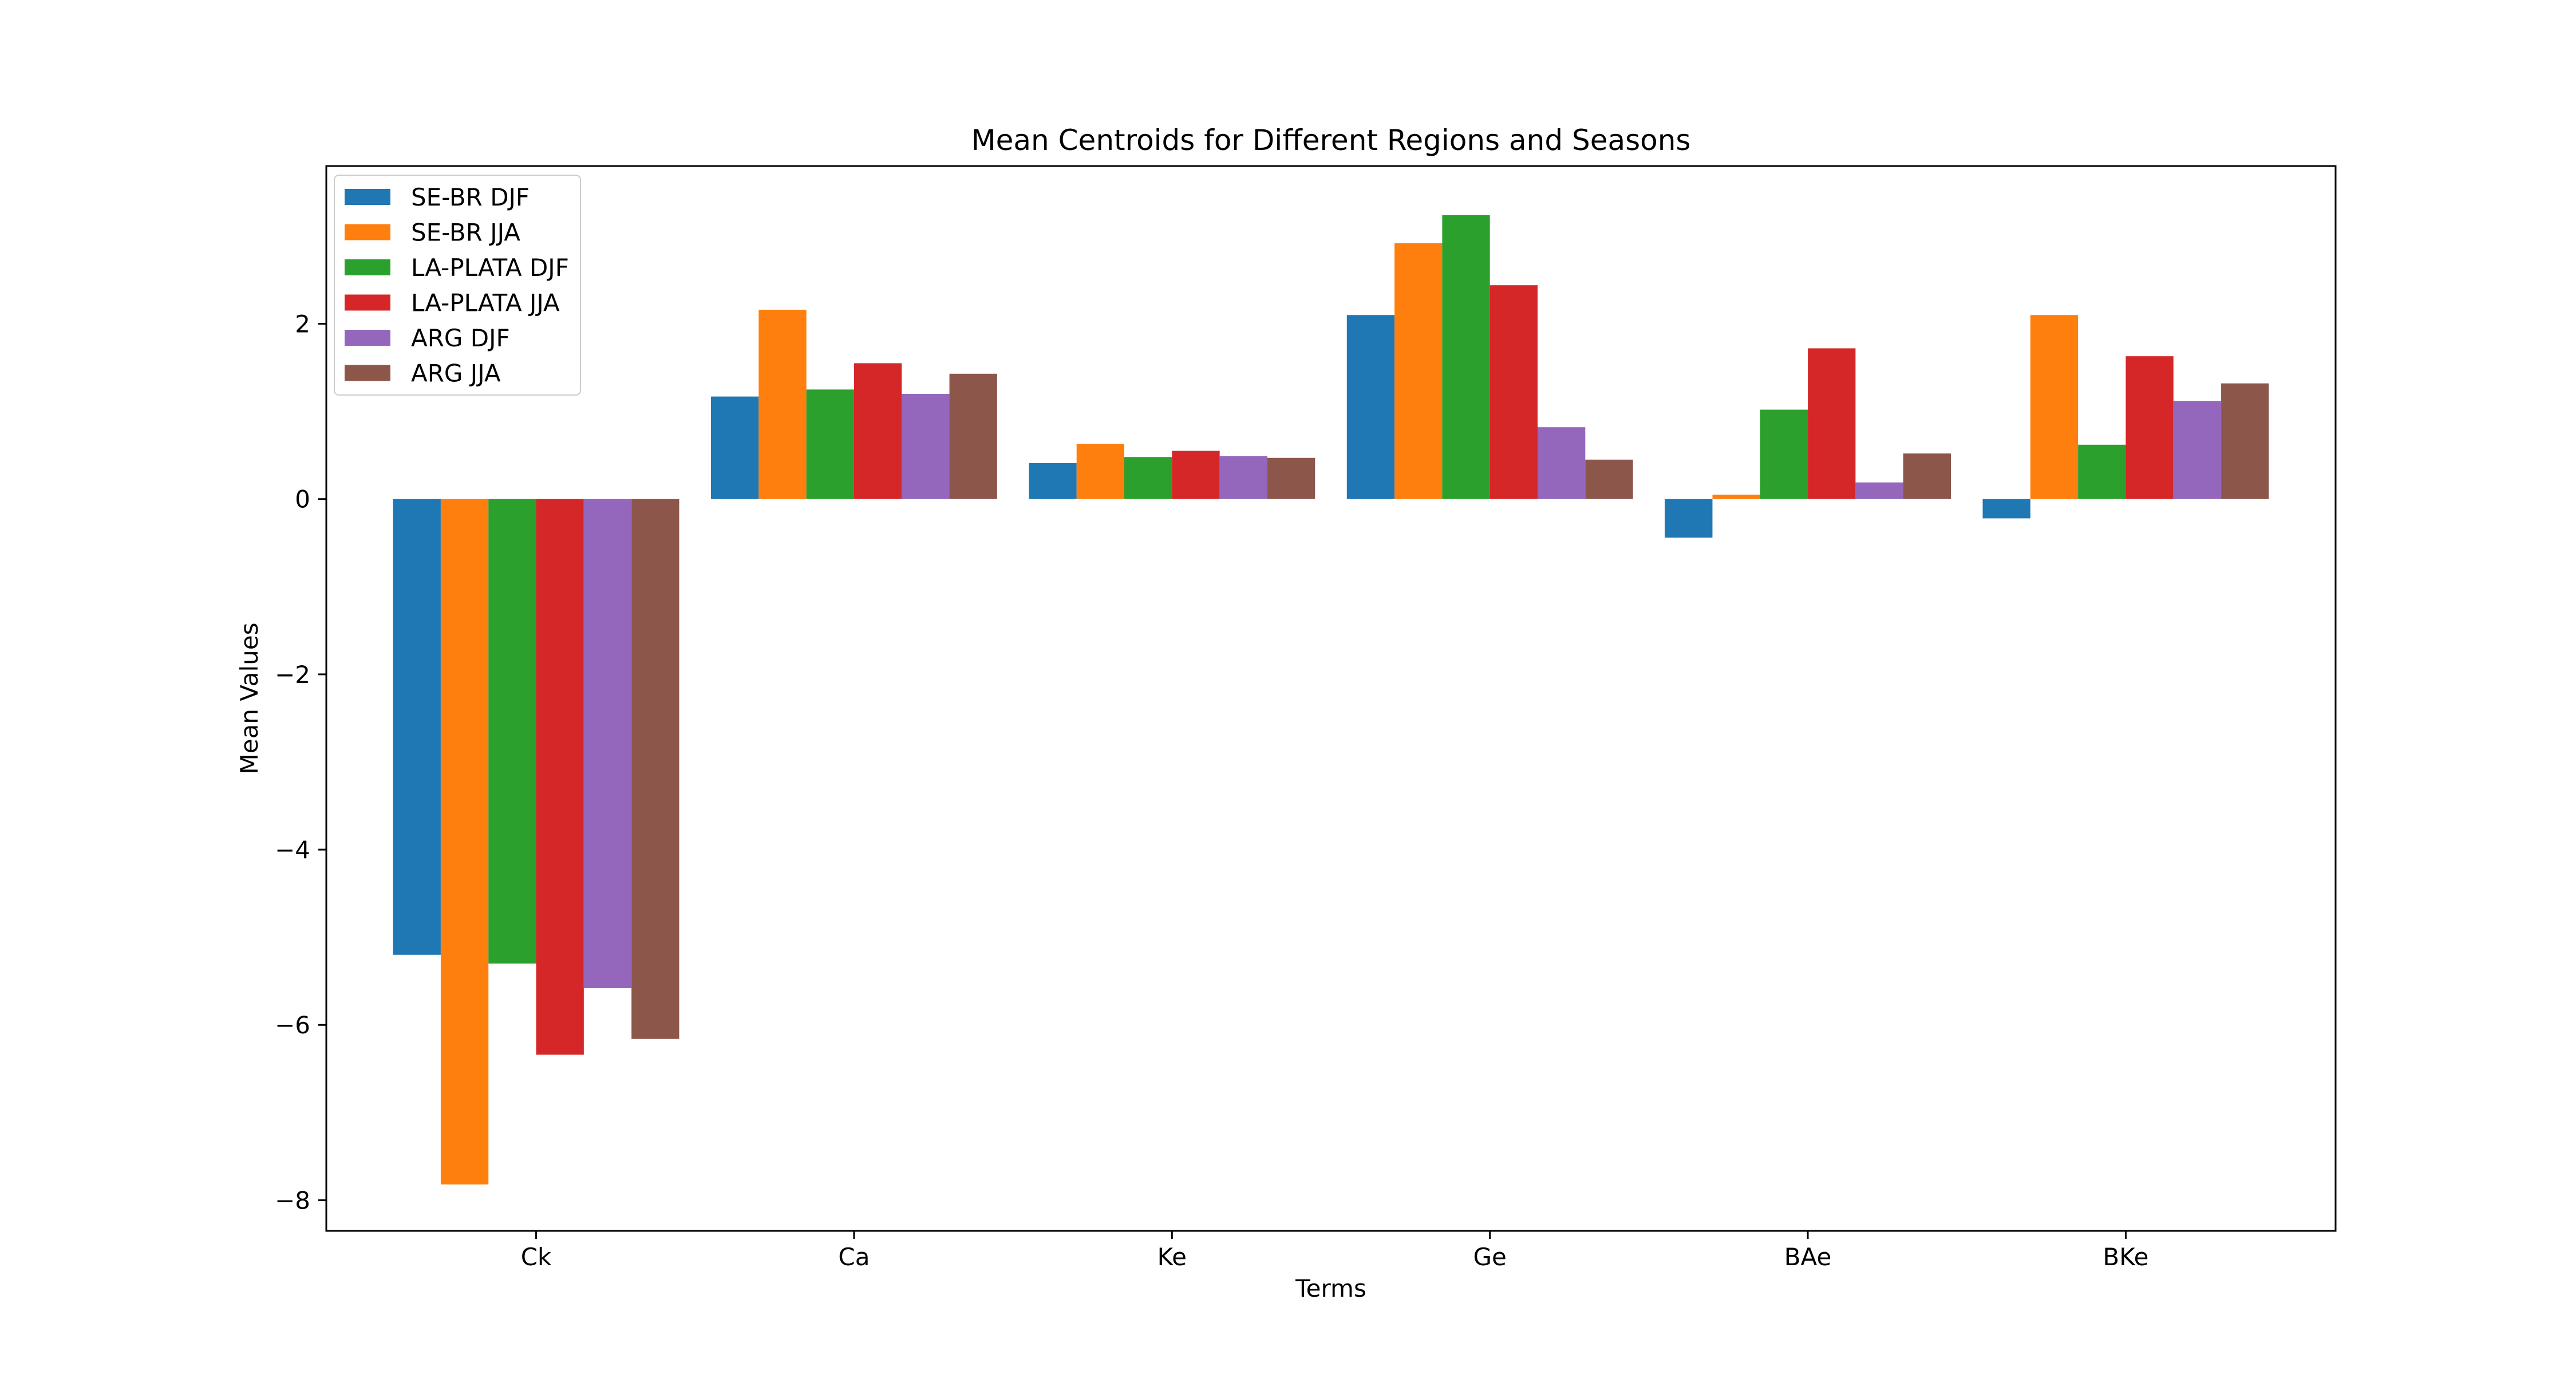 Image resolution: width=2576 pixels, height=1374 pixels. I want to click on legend-label: LA-PLATA JJA, so click(485, 303).